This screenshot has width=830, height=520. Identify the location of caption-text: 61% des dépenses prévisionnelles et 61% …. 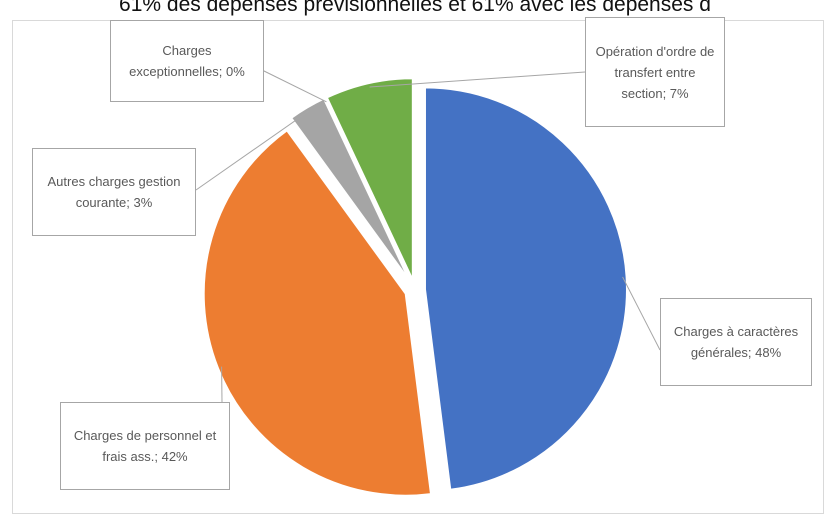
(415, 8).